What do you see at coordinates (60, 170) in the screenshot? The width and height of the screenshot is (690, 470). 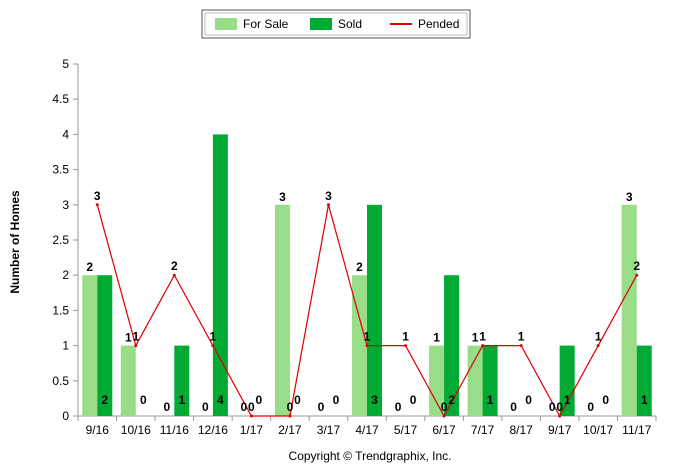 I see `y-tick-label: 3.5` at bounding box center [60, 170].